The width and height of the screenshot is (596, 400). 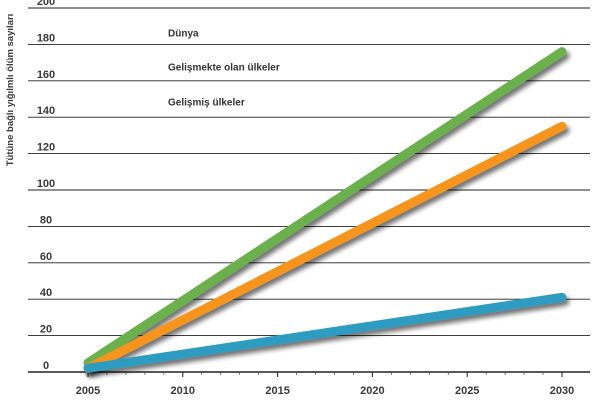 What do you see at coordinates (46, 38) in the screenshot?
I see `y-tick-label: 180` at bounding box center [46, 38].